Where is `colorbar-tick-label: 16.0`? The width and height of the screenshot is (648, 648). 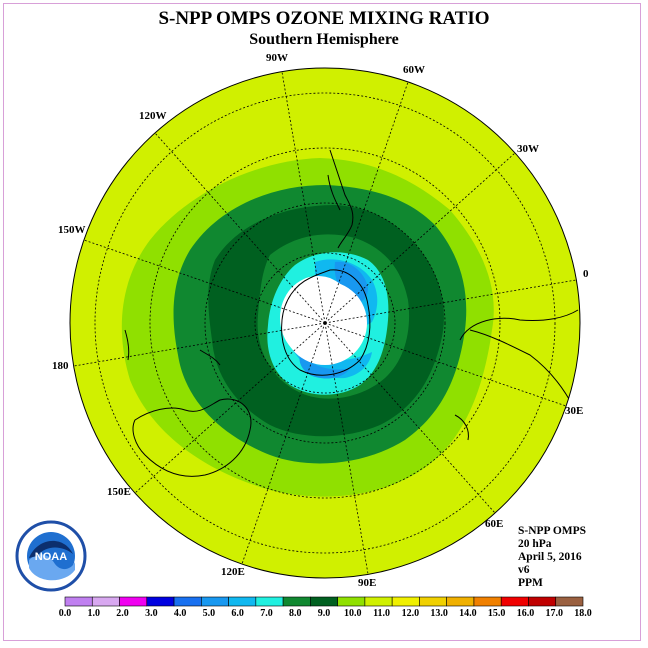 colorbar-tick-label: 16.0 is located at coordinates (525, 613).